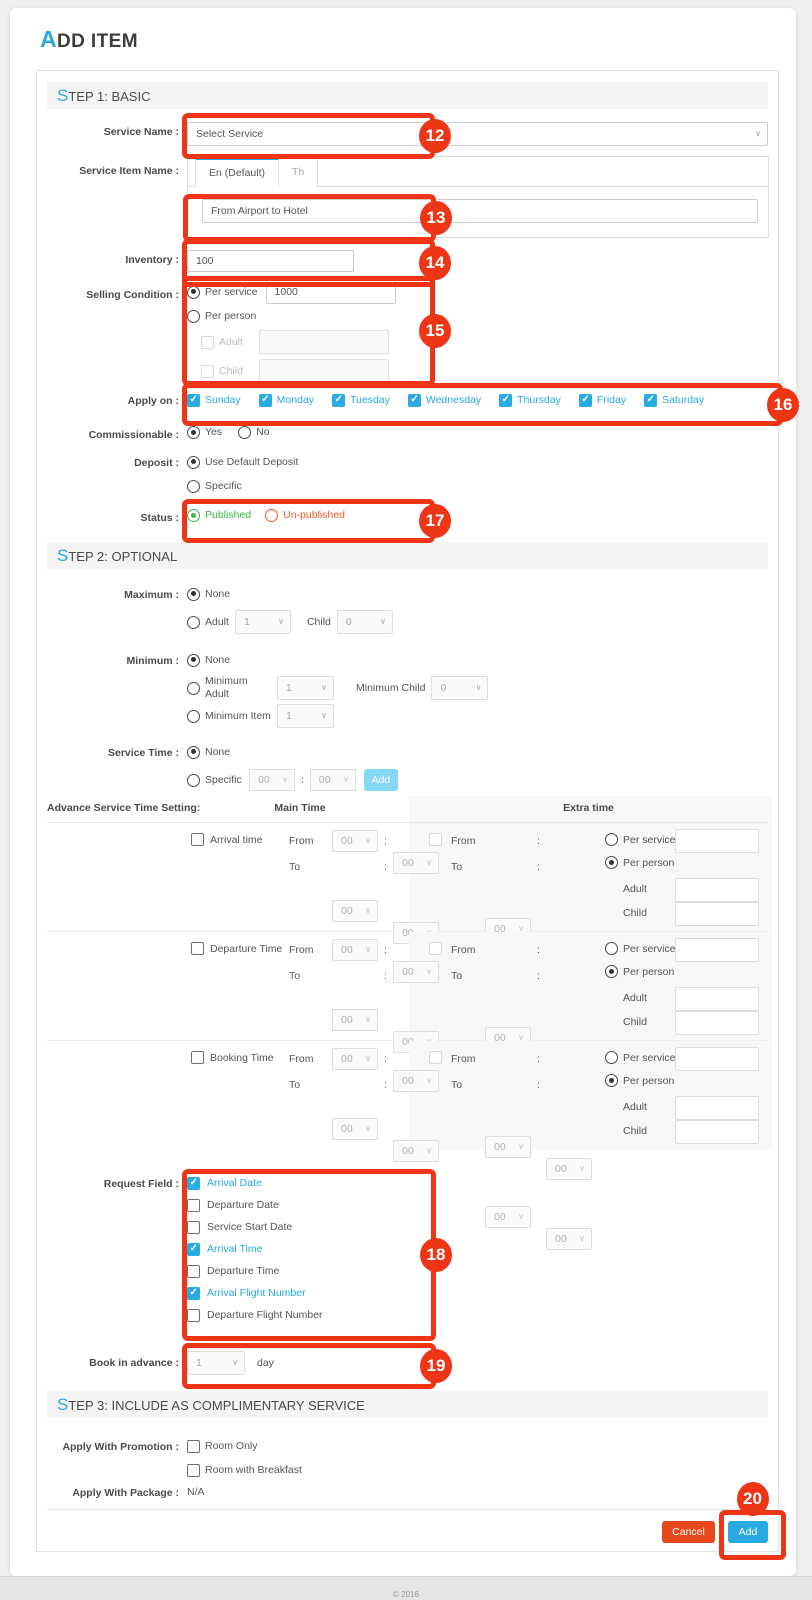  Describe the element at coordinates (255, 1293) in the screenshot. I see `request-arrival-flight-number: Arrival Flight Number` at that location.